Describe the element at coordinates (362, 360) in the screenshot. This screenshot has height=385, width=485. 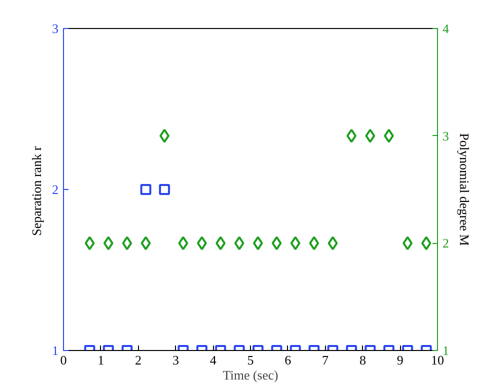
I see `x-tick-label: 8` at that location.